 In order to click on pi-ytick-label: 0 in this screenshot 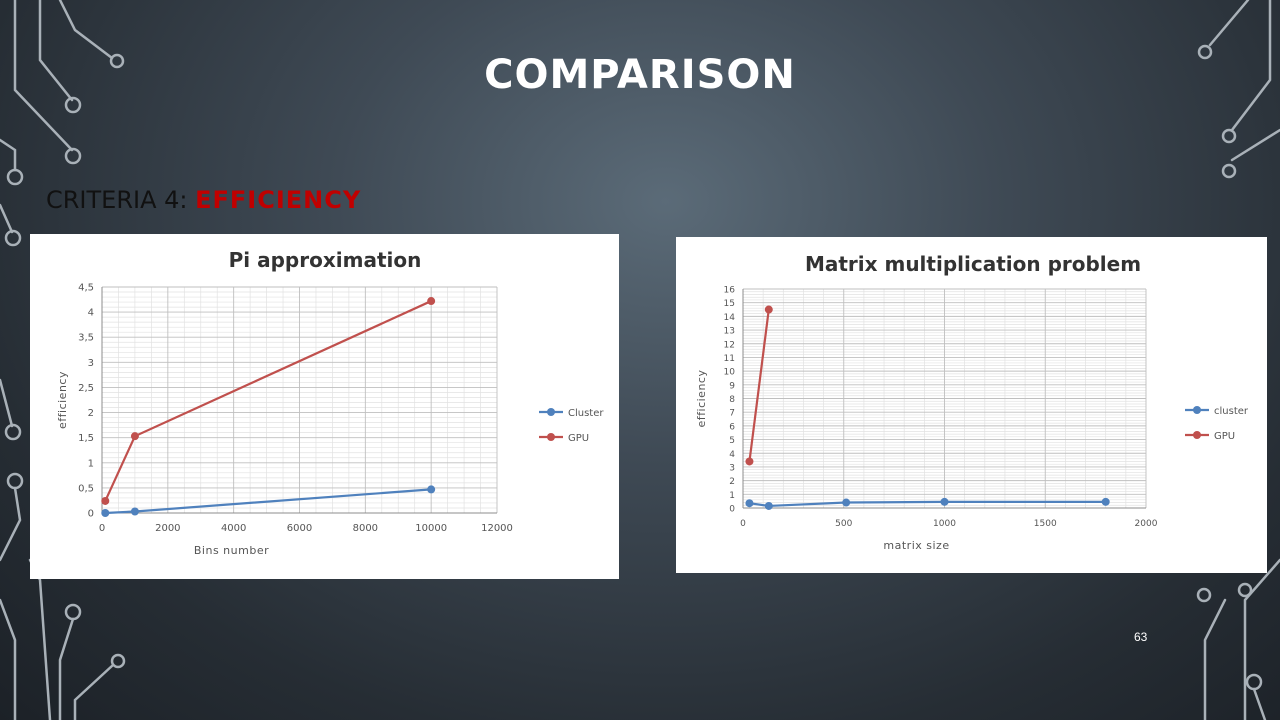, I will do `click(91, 514)`.